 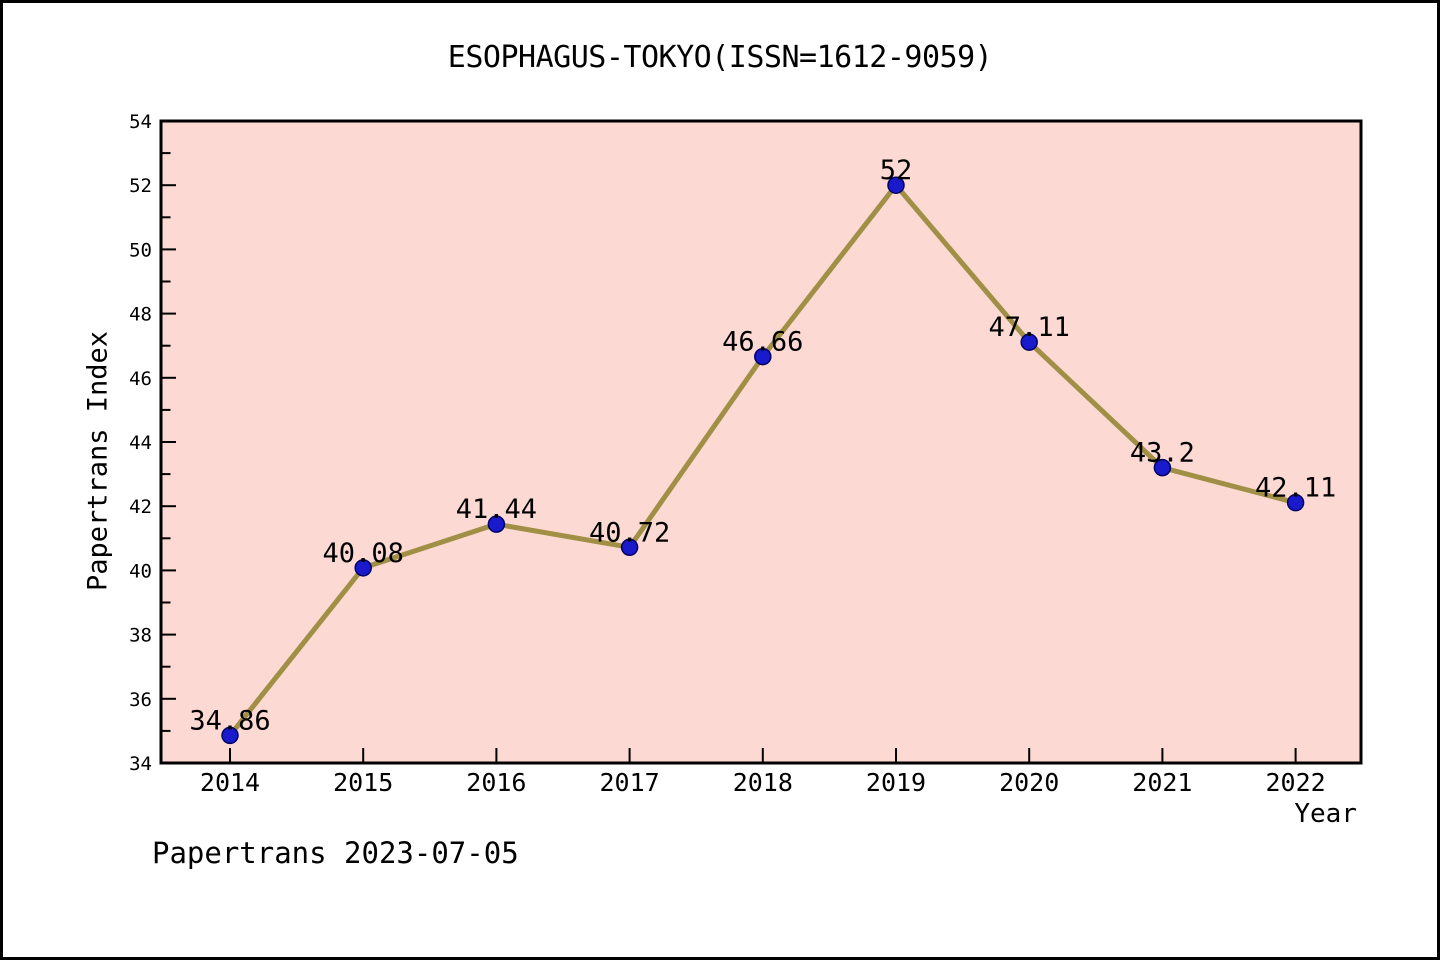 I want to click on y-tick-label: 40, so click(x=140, y=571).